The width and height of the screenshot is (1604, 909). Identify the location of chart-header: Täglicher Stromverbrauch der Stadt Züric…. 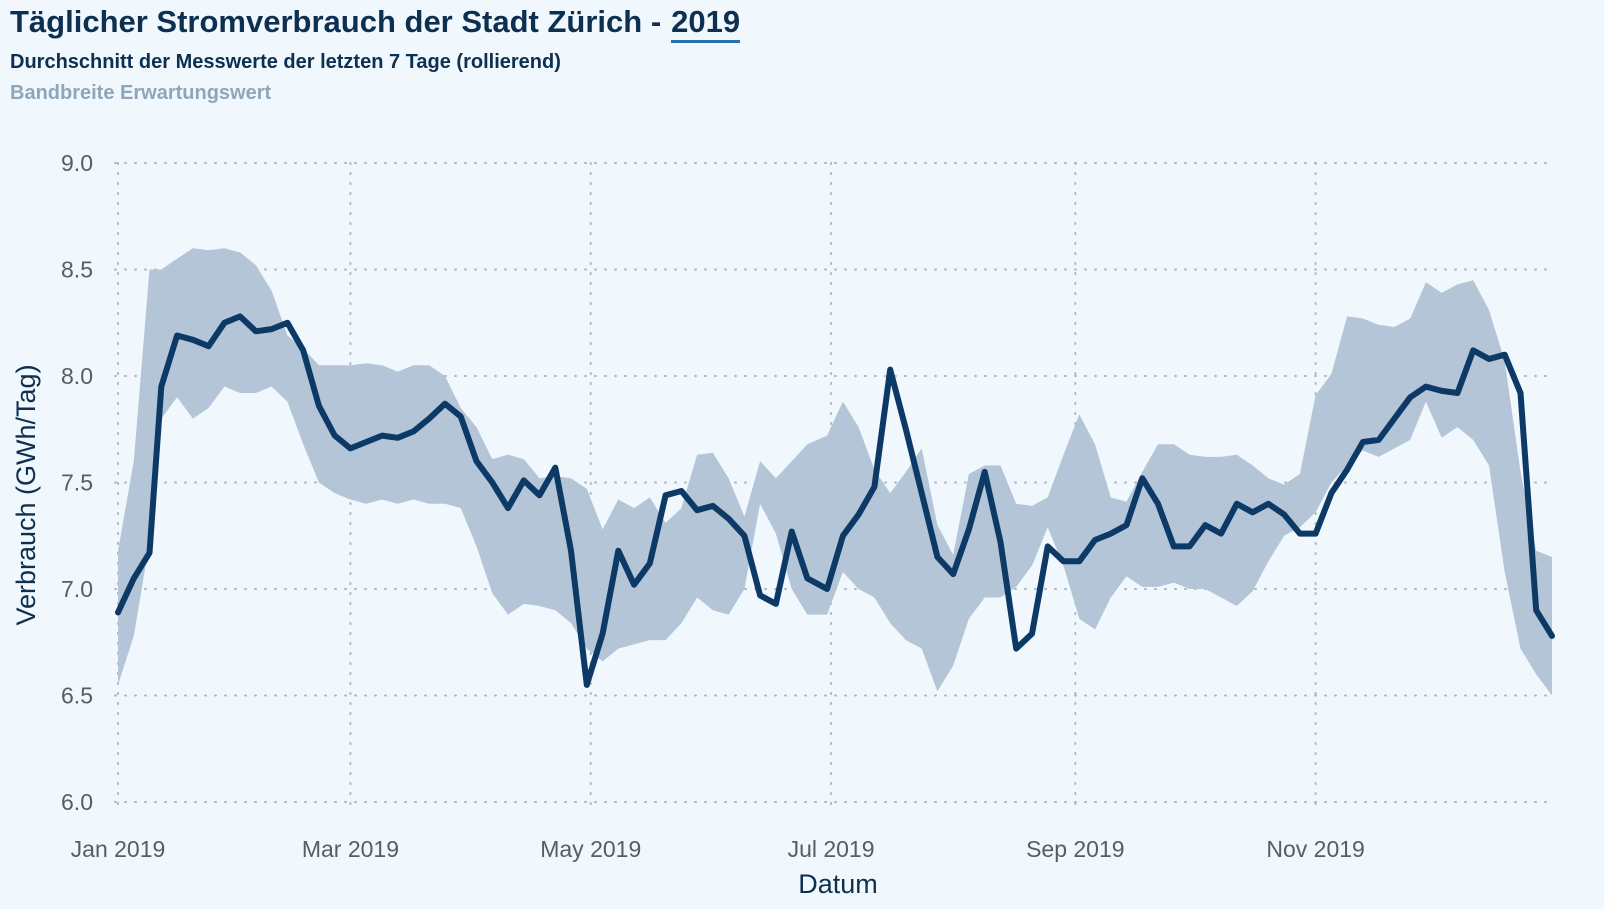
(375, 54).